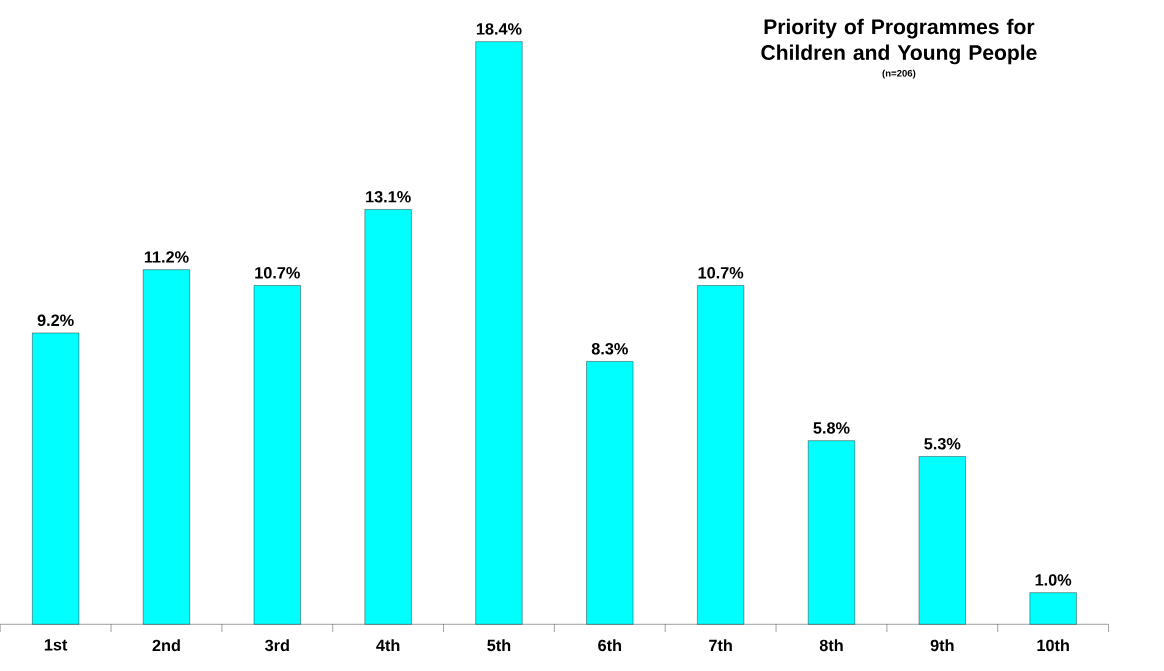  I want to click on x-tick-label: 3rd, so click(277, 645).